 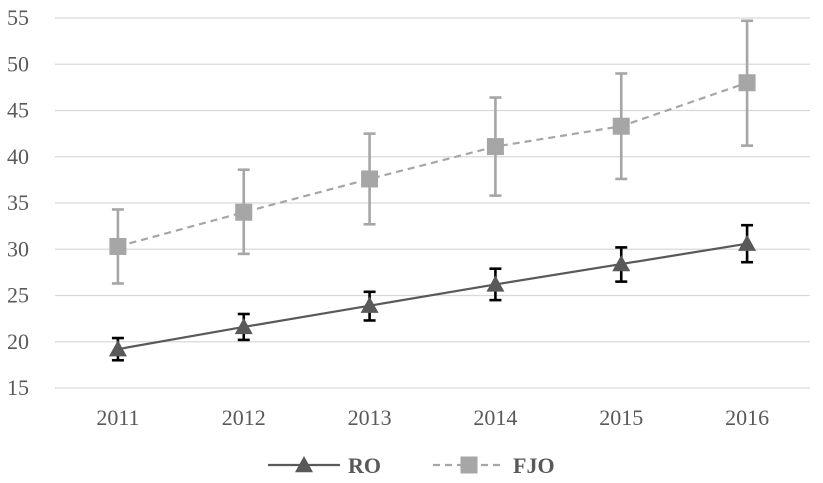 I want to click on legend-label: FJO, so click(x=534, y=465).